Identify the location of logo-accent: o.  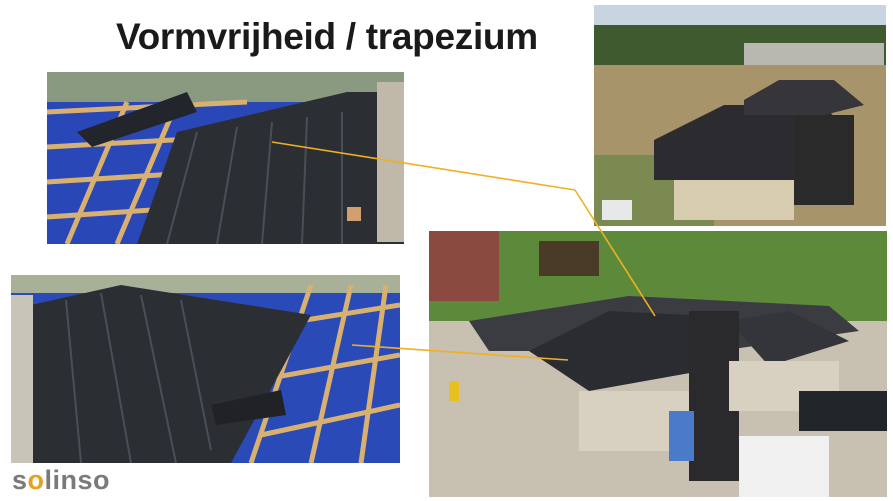
(36, 480).